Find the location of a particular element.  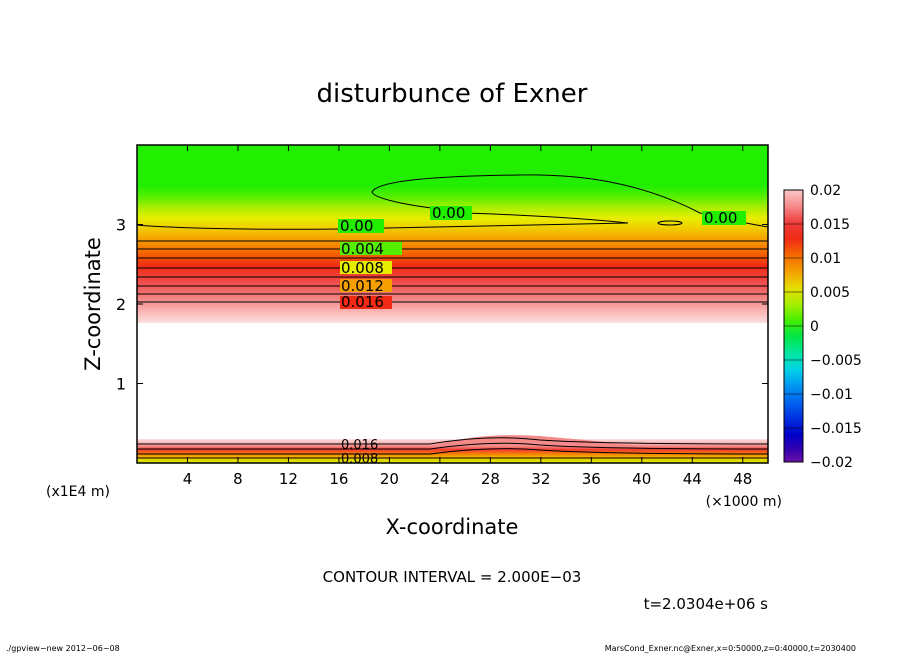

footer-left: ./gpview−new 2012−06−08 is located at coordinates (63, 648).